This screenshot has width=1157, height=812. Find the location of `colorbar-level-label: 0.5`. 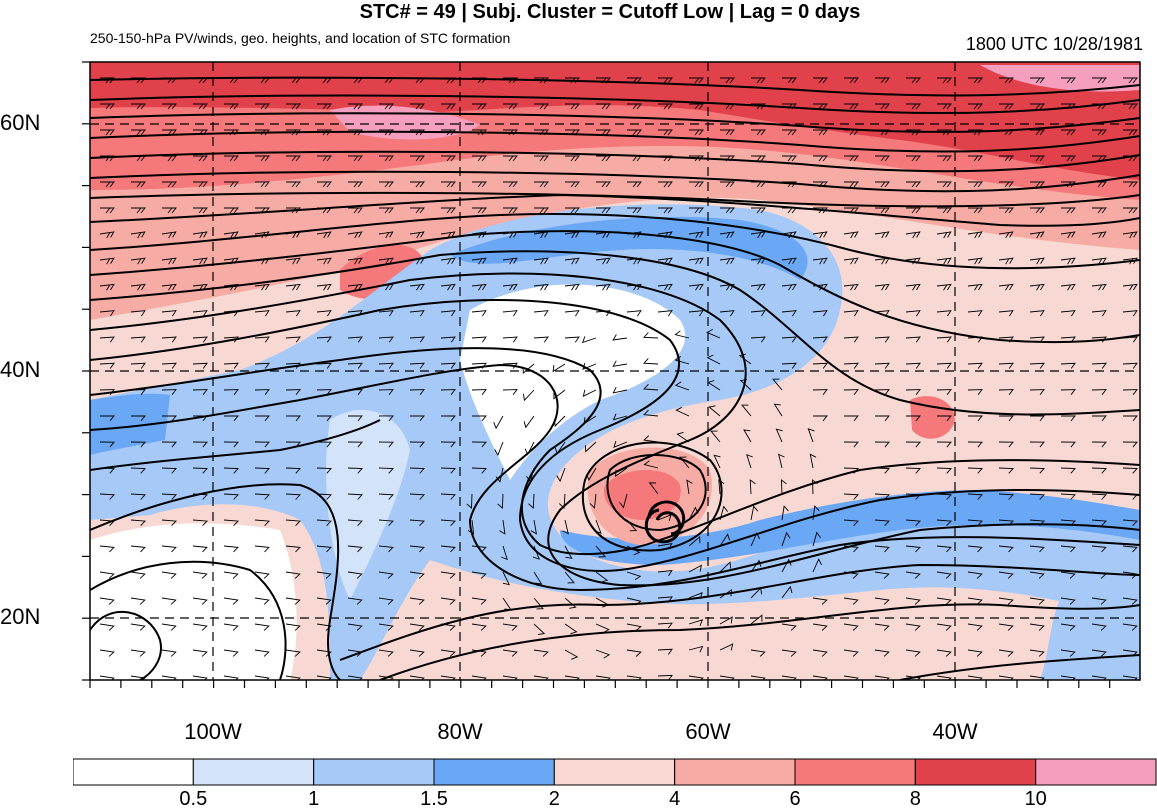

colorbar-level-label: 0.5 is located at coordinates (193, 799).